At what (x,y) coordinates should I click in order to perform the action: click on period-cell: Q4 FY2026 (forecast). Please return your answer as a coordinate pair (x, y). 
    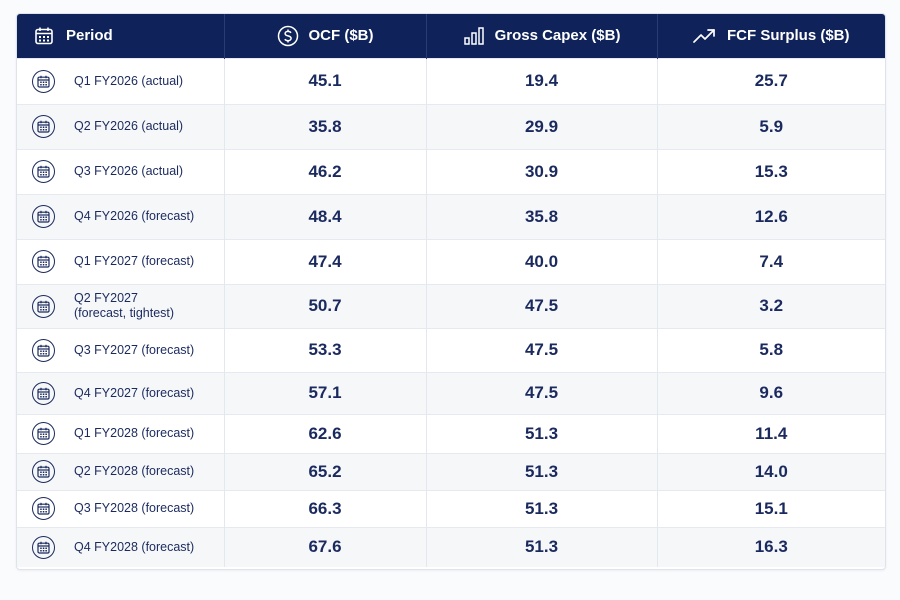
    Looking at the image, I should click on (121, 216).